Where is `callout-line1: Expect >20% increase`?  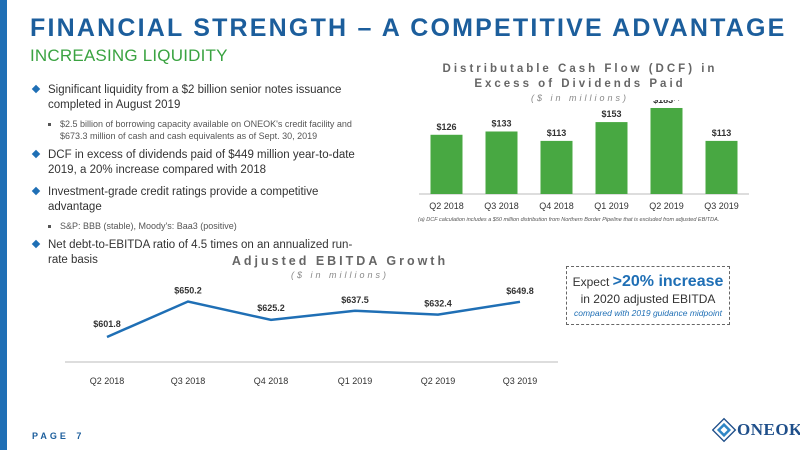
callout-line1: Expect >20% increase is located at coordinates (648, 282).